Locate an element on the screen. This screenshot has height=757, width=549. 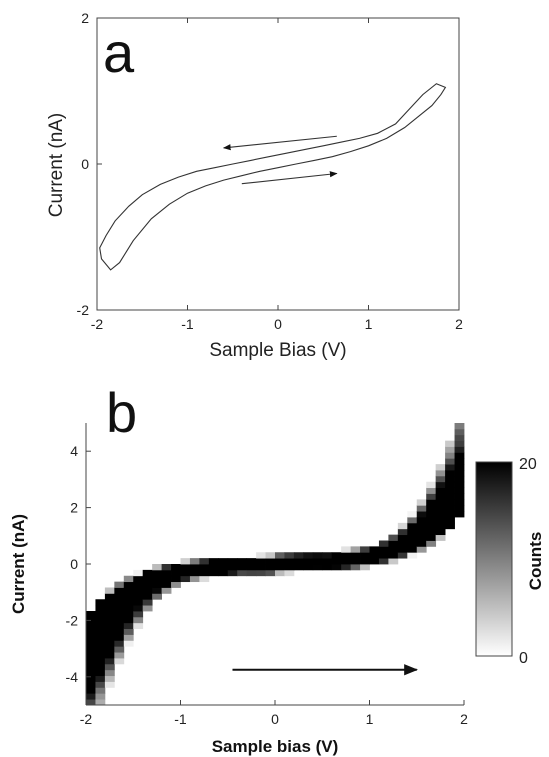
panel-letter-a: a is located at coordinates (119, 52).